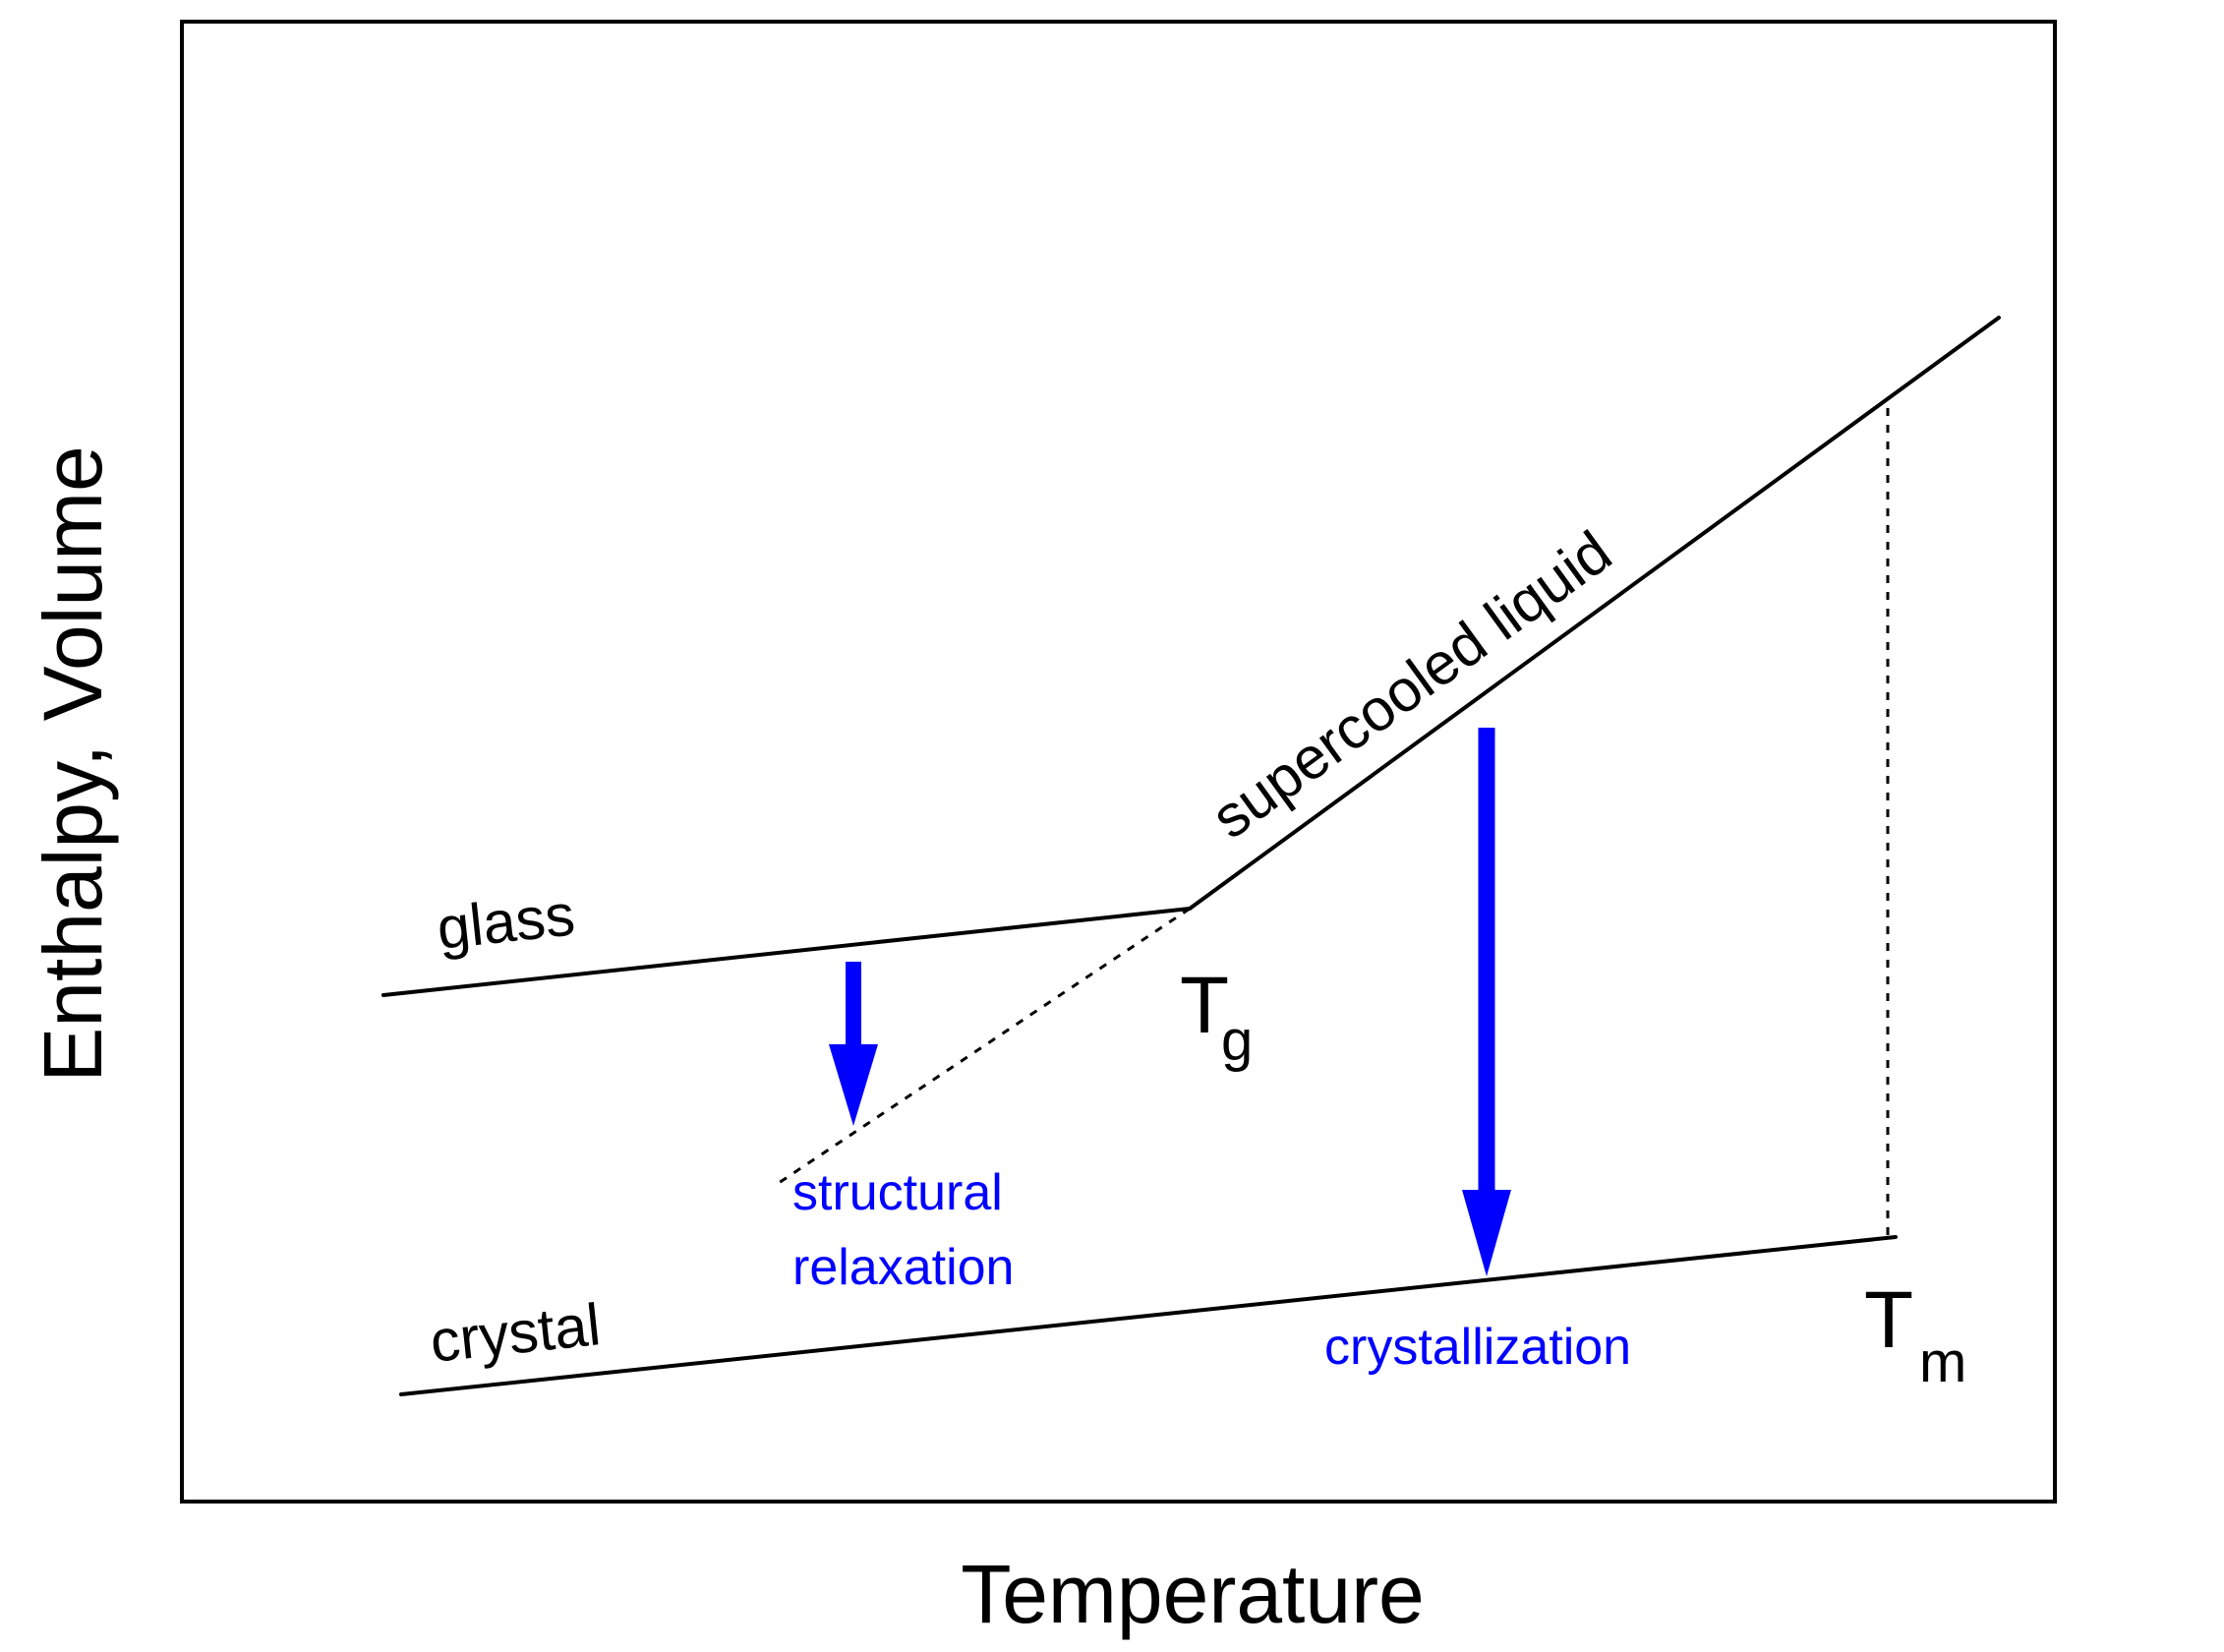  I want to click on tm-main-text: T, so click(1888, 1320).